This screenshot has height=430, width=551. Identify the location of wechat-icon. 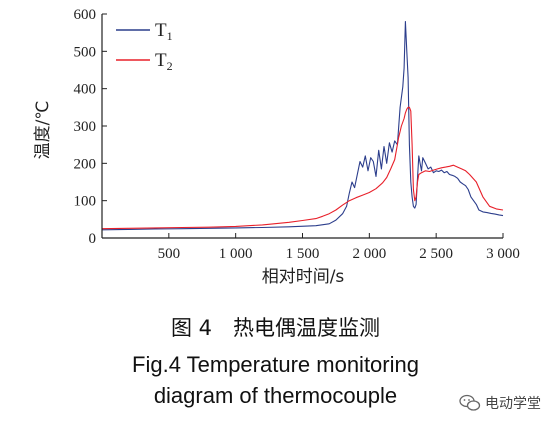
(470, 402).